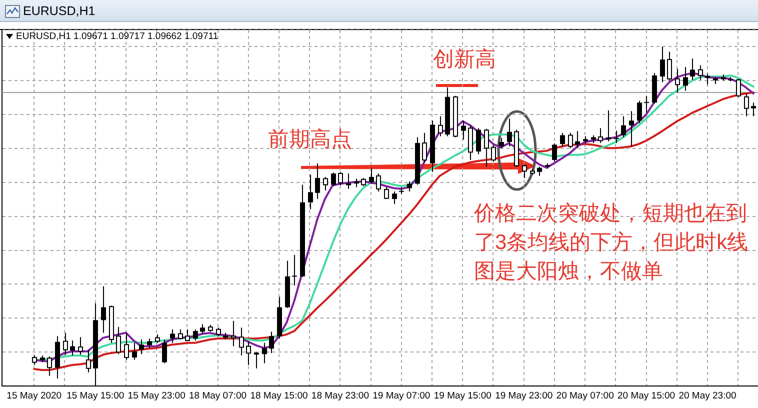  I want to click on x-tick-label: 18 May 23:00, so click(340, 396).